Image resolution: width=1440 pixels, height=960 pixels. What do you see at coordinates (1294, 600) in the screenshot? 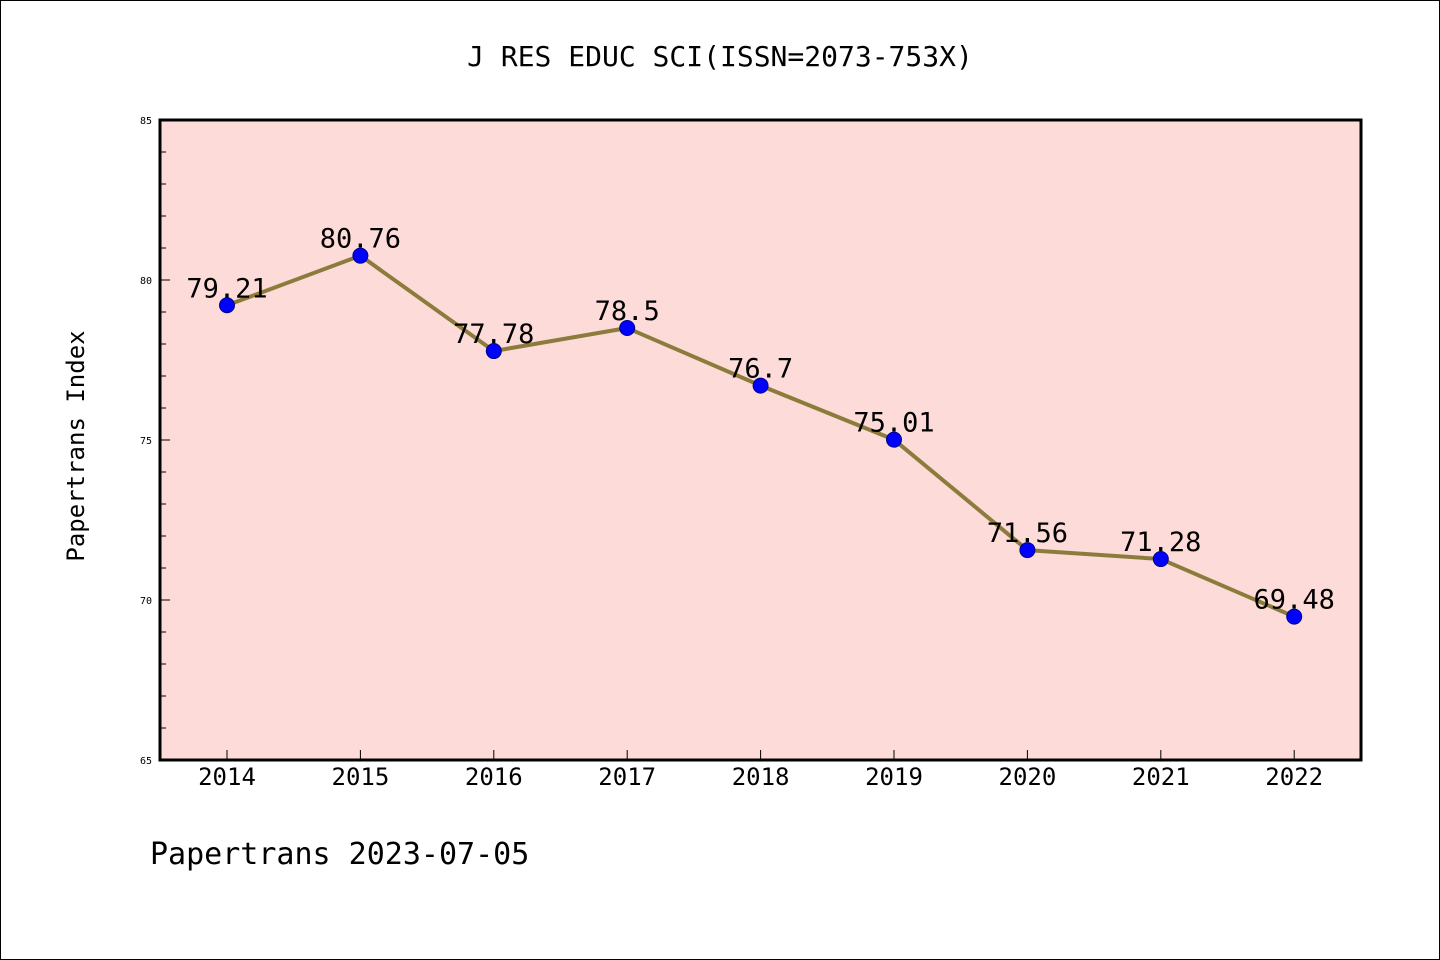
I see `data-label: 69.48` at bounding box center [1294, 600].